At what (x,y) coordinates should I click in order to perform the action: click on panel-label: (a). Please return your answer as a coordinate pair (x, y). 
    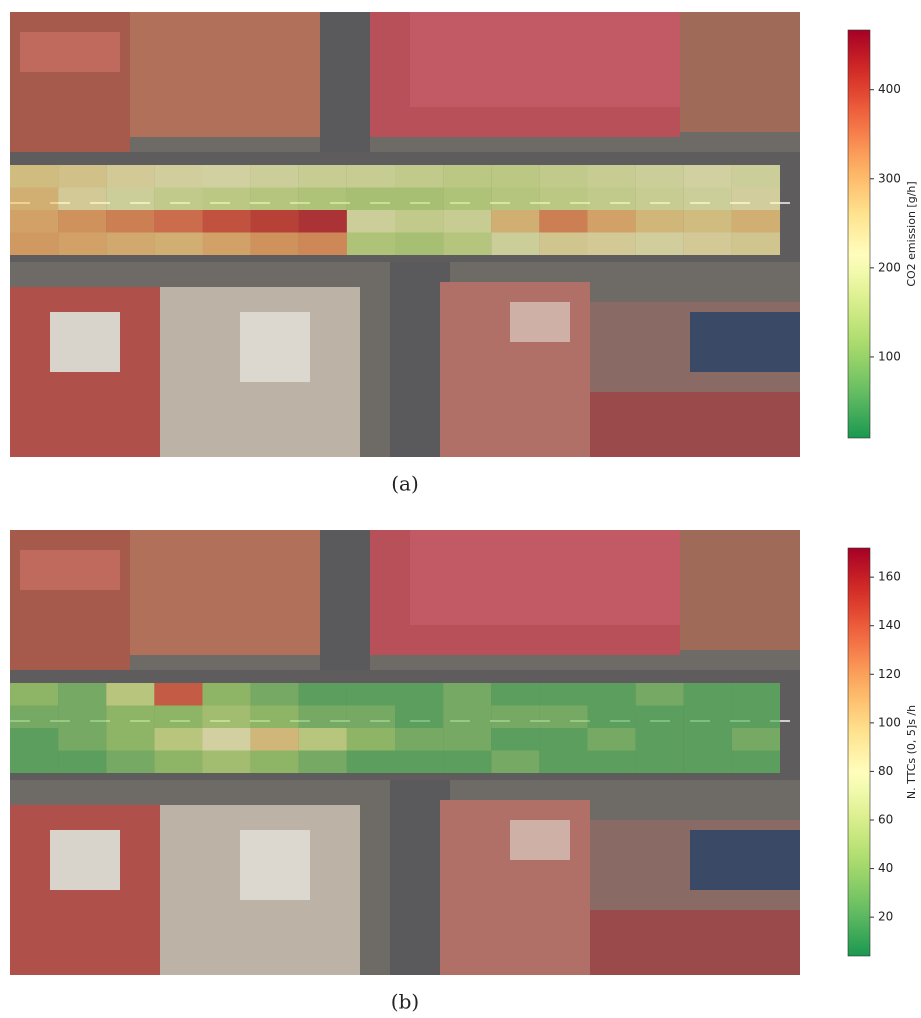
    Looking at the image, I should click on (405, 484).